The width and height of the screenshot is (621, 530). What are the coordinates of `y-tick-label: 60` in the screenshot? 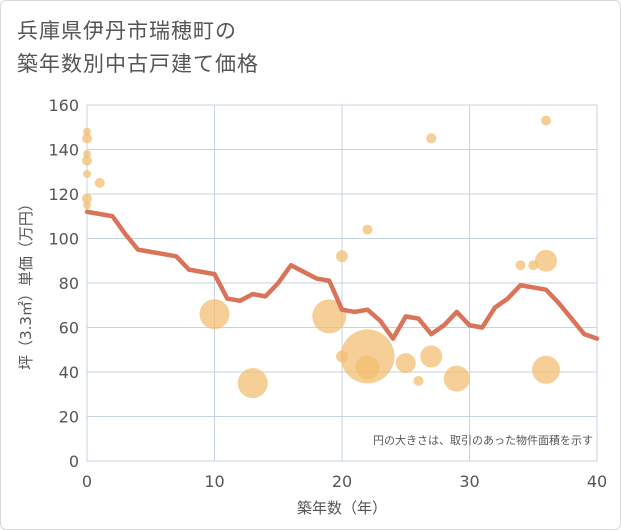 It's located at (69, 328).